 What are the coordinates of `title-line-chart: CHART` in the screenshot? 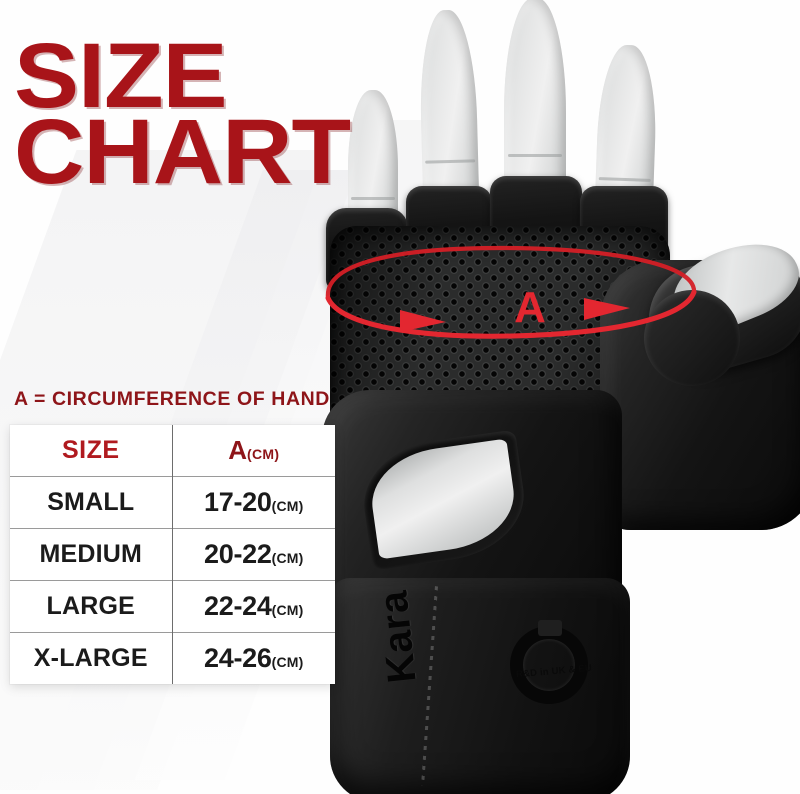 It's located at (182, 152).